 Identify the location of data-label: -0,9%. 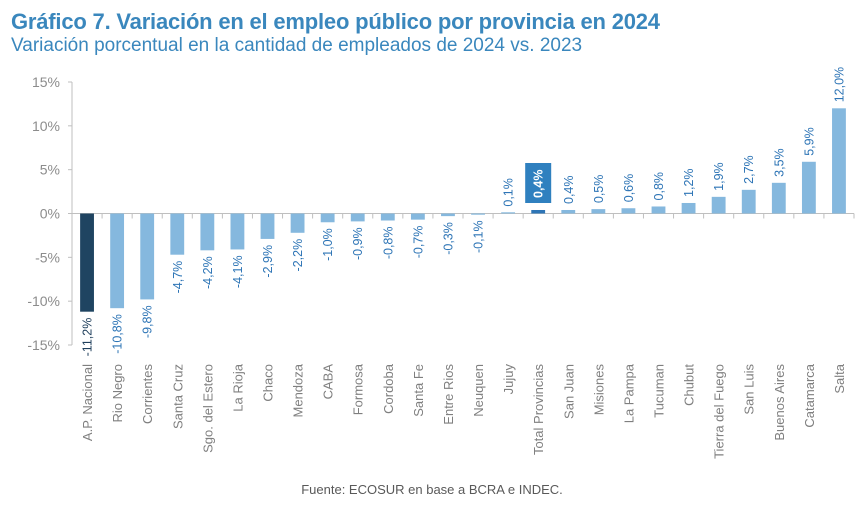
(358, 243).